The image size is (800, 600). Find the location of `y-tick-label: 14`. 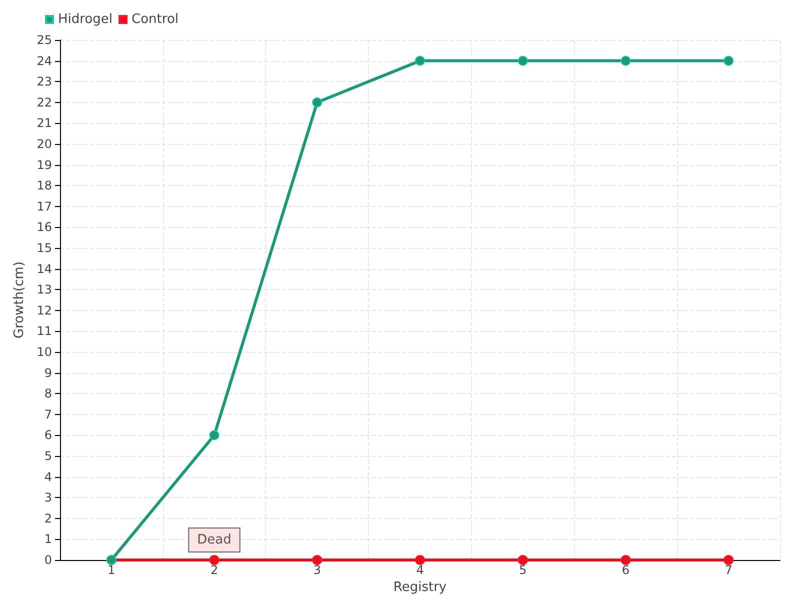

y-tick-label: 14 is located at coordinates (44, 269).